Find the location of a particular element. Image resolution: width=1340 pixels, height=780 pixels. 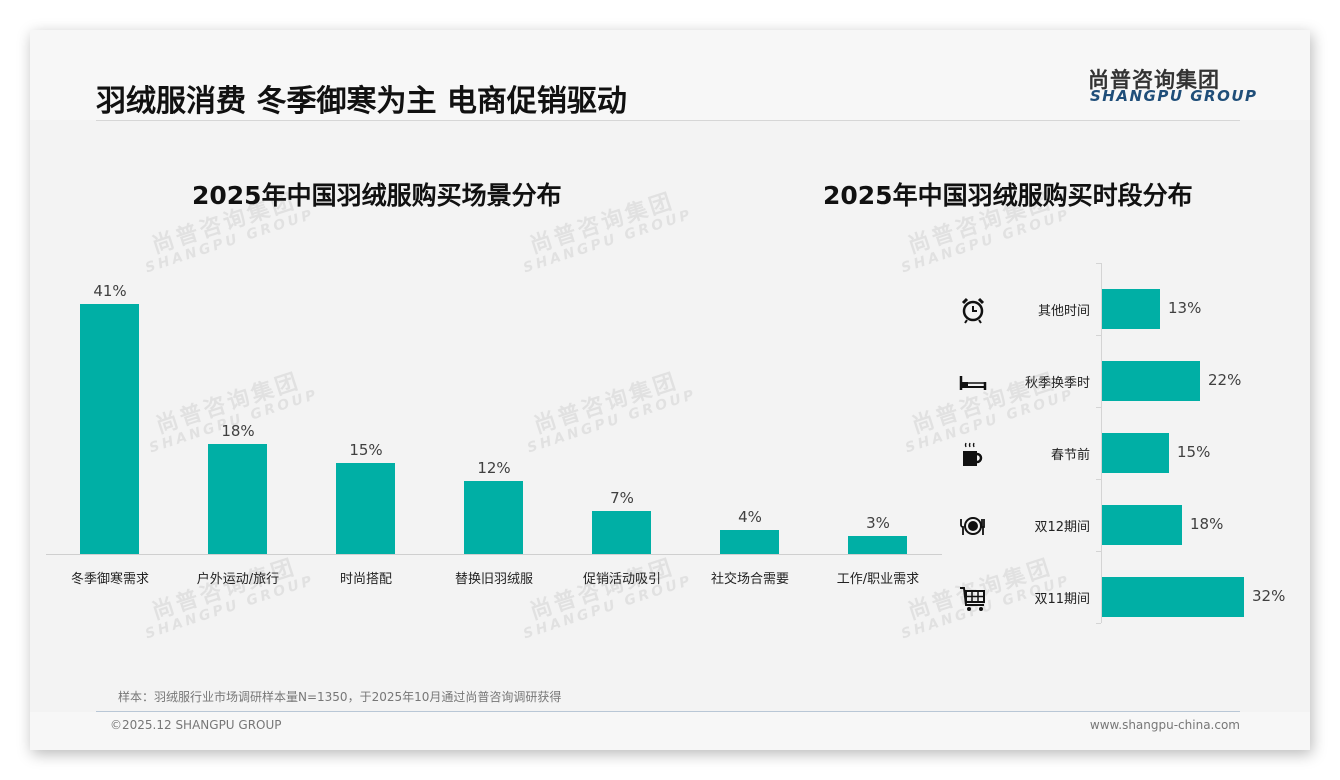

bar-group: 7% 促销活动吸引 is located at coordinates (622, 435).